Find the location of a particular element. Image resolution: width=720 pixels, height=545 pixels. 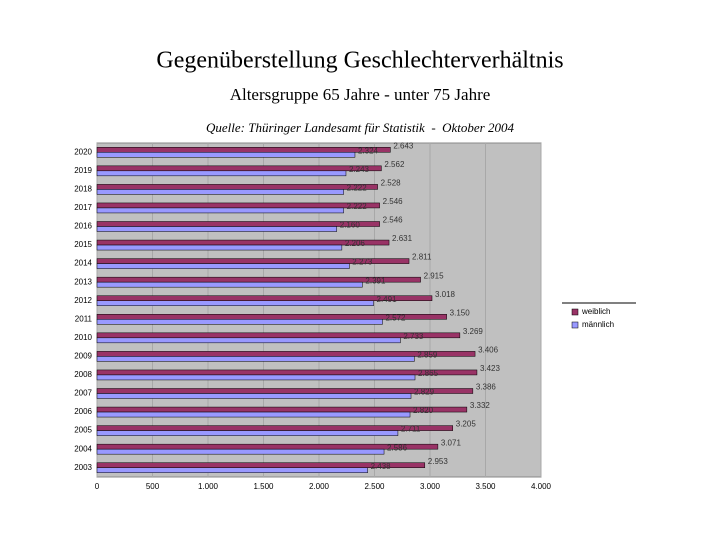

y-tick-label: 2009 is located at coordinates (83, 355).